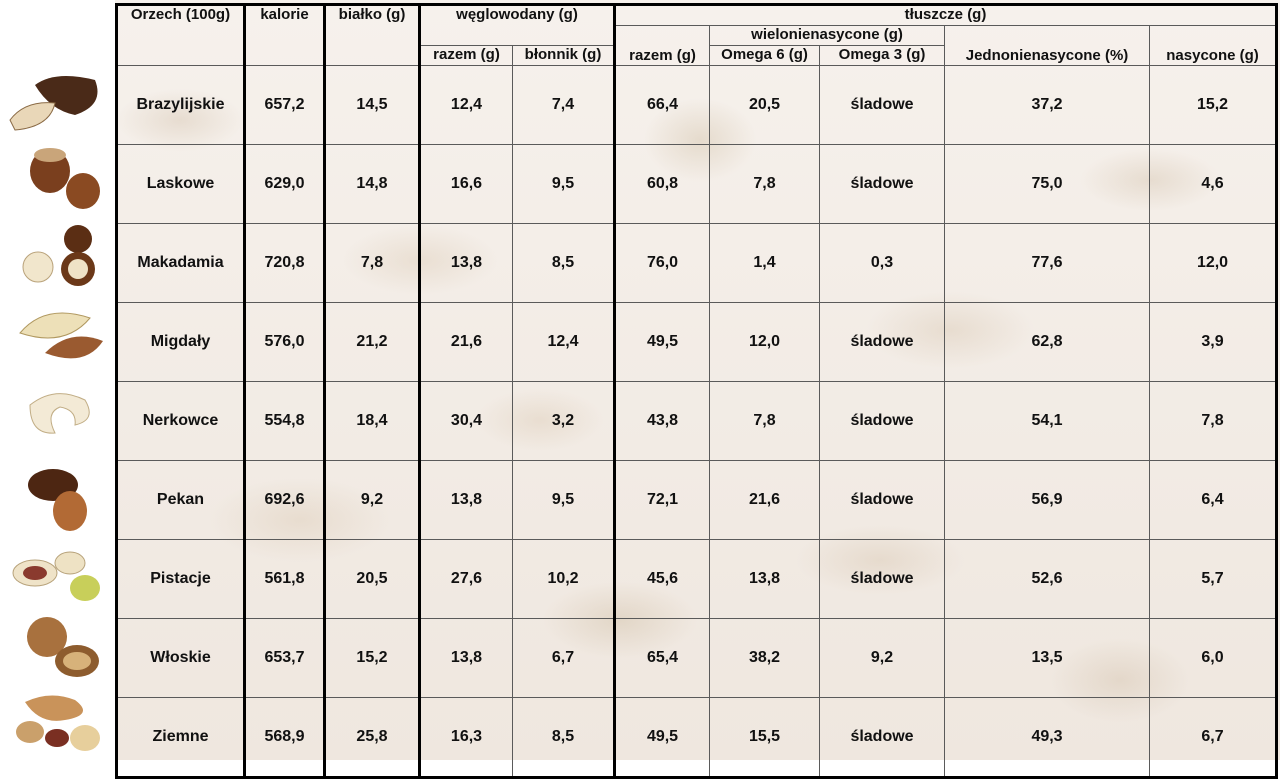 This screenshot has height=779, width=1280. Describe the element at coordinates (1213, 45) in the screenshot. I see `header-saturated: nasycone (g)` at that location.